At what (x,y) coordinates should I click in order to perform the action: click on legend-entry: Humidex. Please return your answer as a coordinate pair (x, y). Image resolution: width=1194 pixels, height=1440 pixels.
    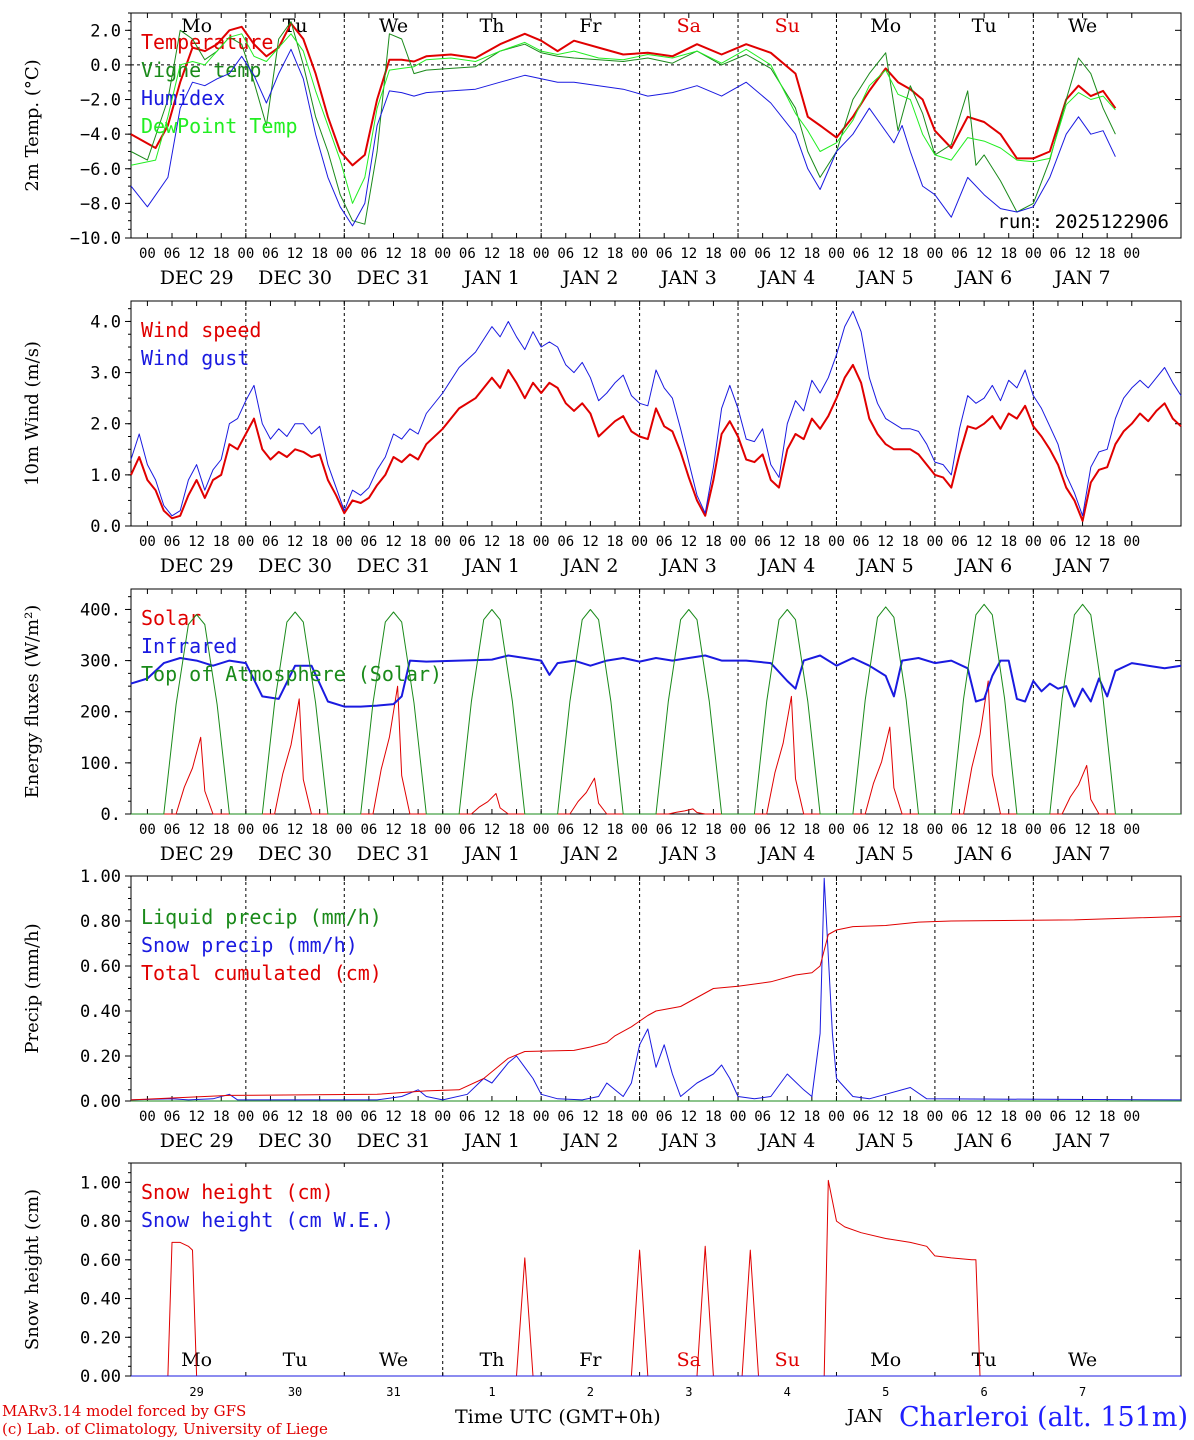
    Looking at the image, I should click on (183, 98).